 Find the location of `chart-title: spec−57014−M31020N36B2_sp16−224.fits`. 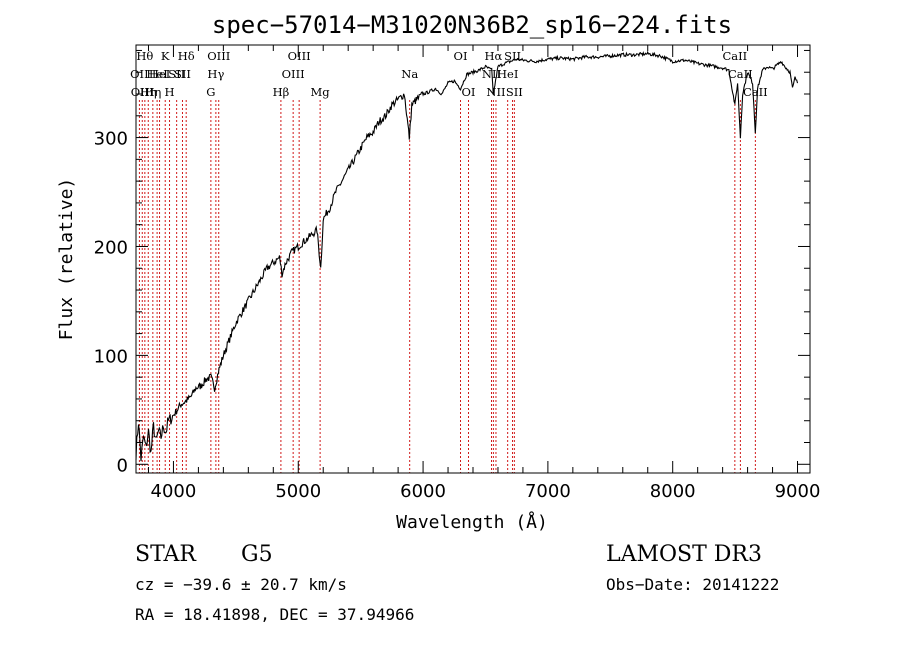

chart-title: spec−57014−M31020N36B2_sp16−224.fits is located at coordinates (472, 25).